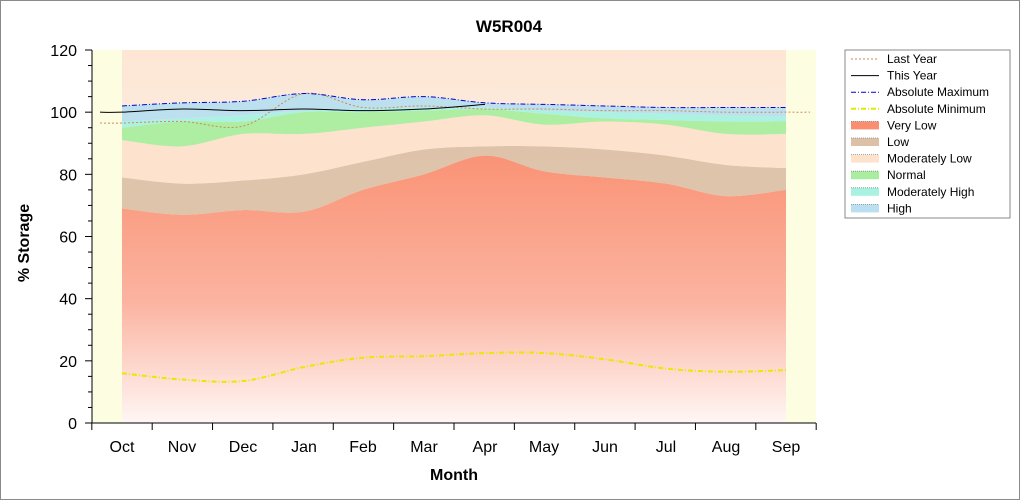 Image resolution: width=1020 pixels, height=500 pixels. Describe the element at coordinates (454, 367) in the screenshot. I see `series-line-absolute-minimum` at that location.